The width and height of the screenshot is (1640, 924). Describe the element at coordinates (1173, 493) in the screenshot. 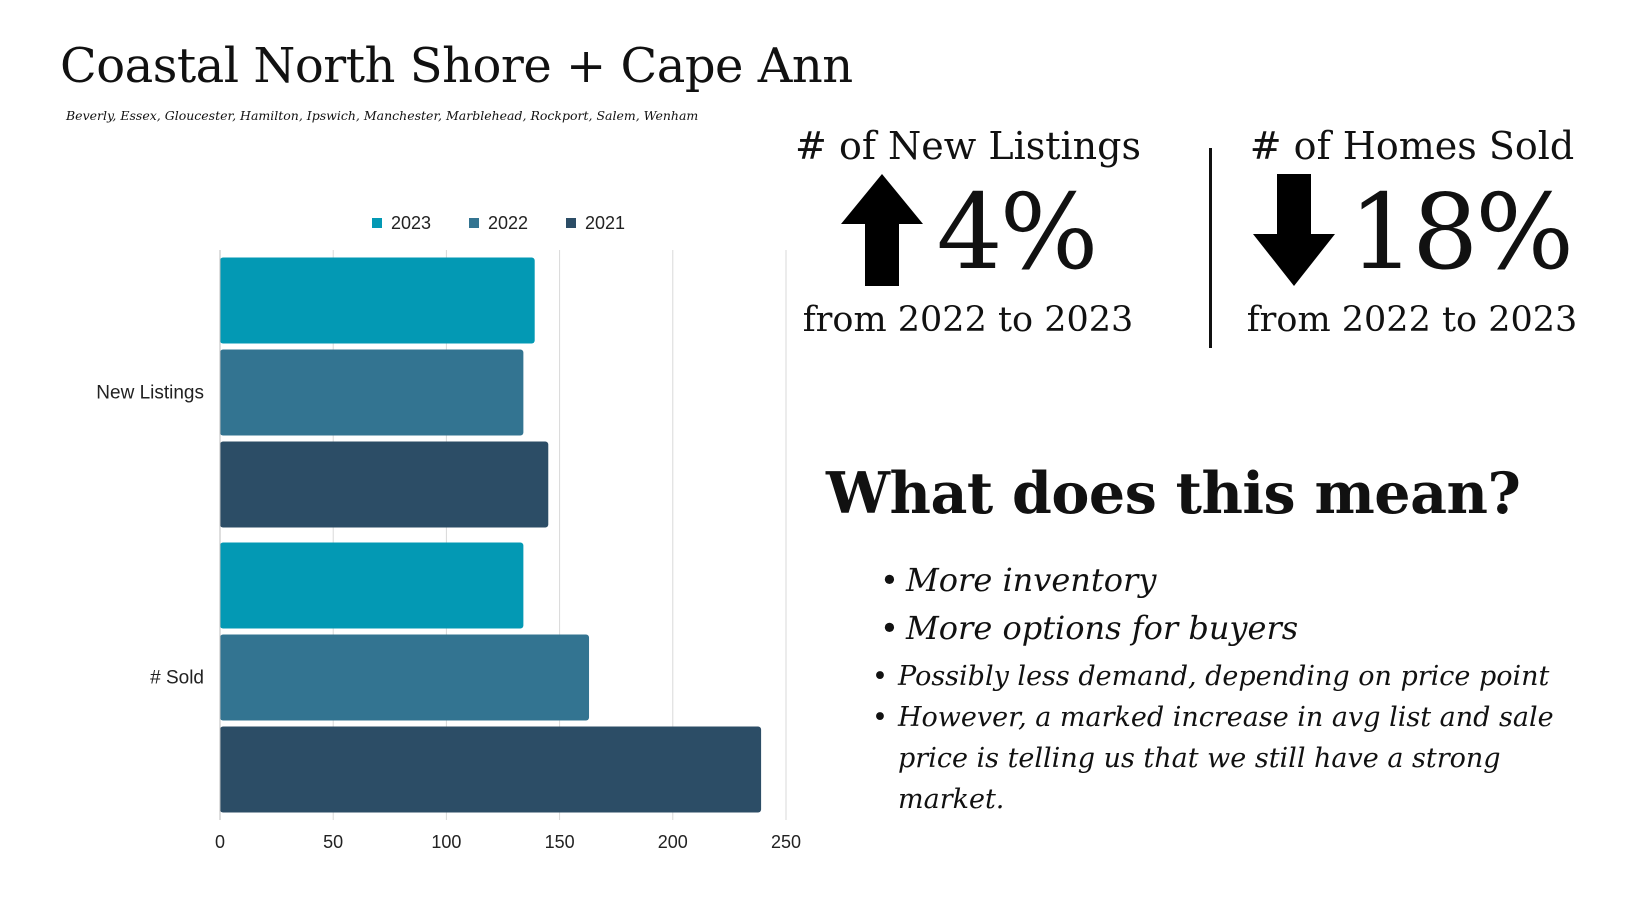

I see `meaning-title: What does this mean?` at that location.